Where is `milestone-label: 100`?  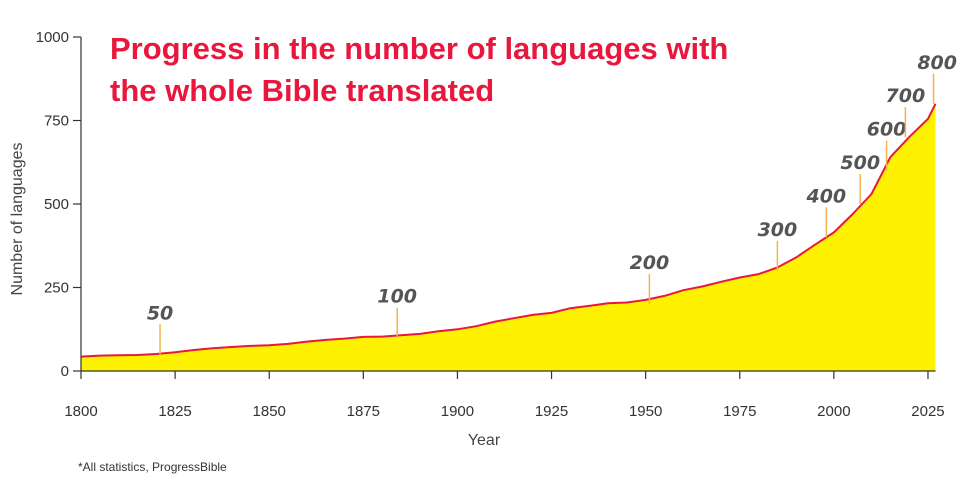 milestone-label: 100 is located at coordinates (397, 297).